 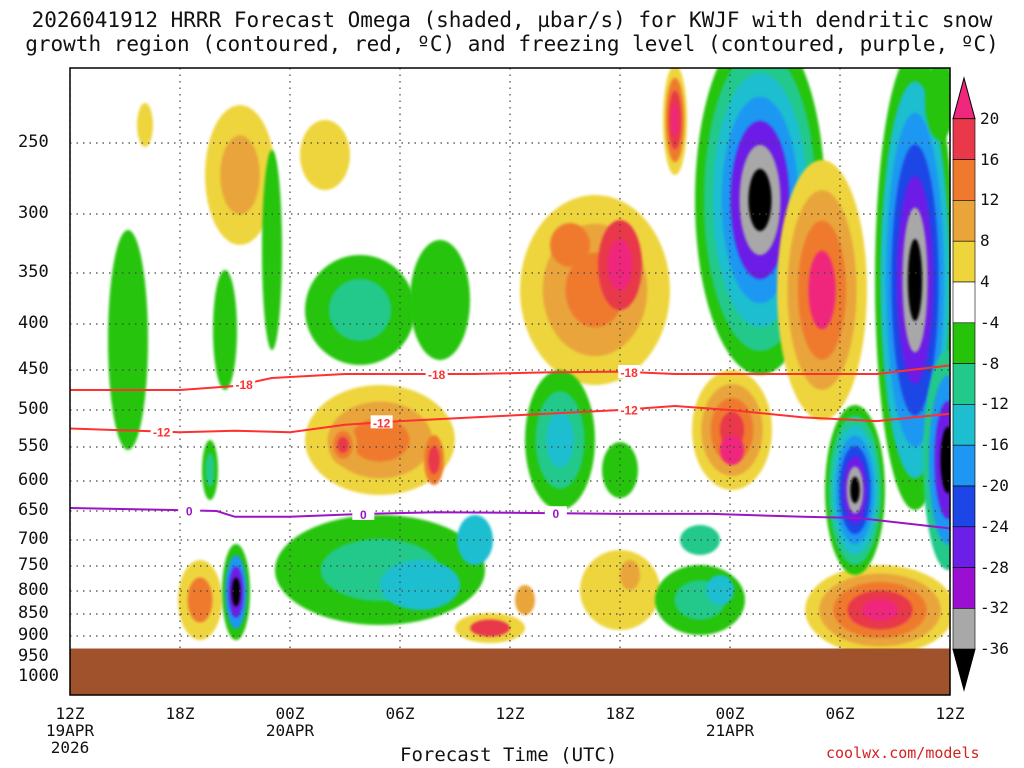 I want to click on y-tick-label: 300, so click(x=33, y=213).